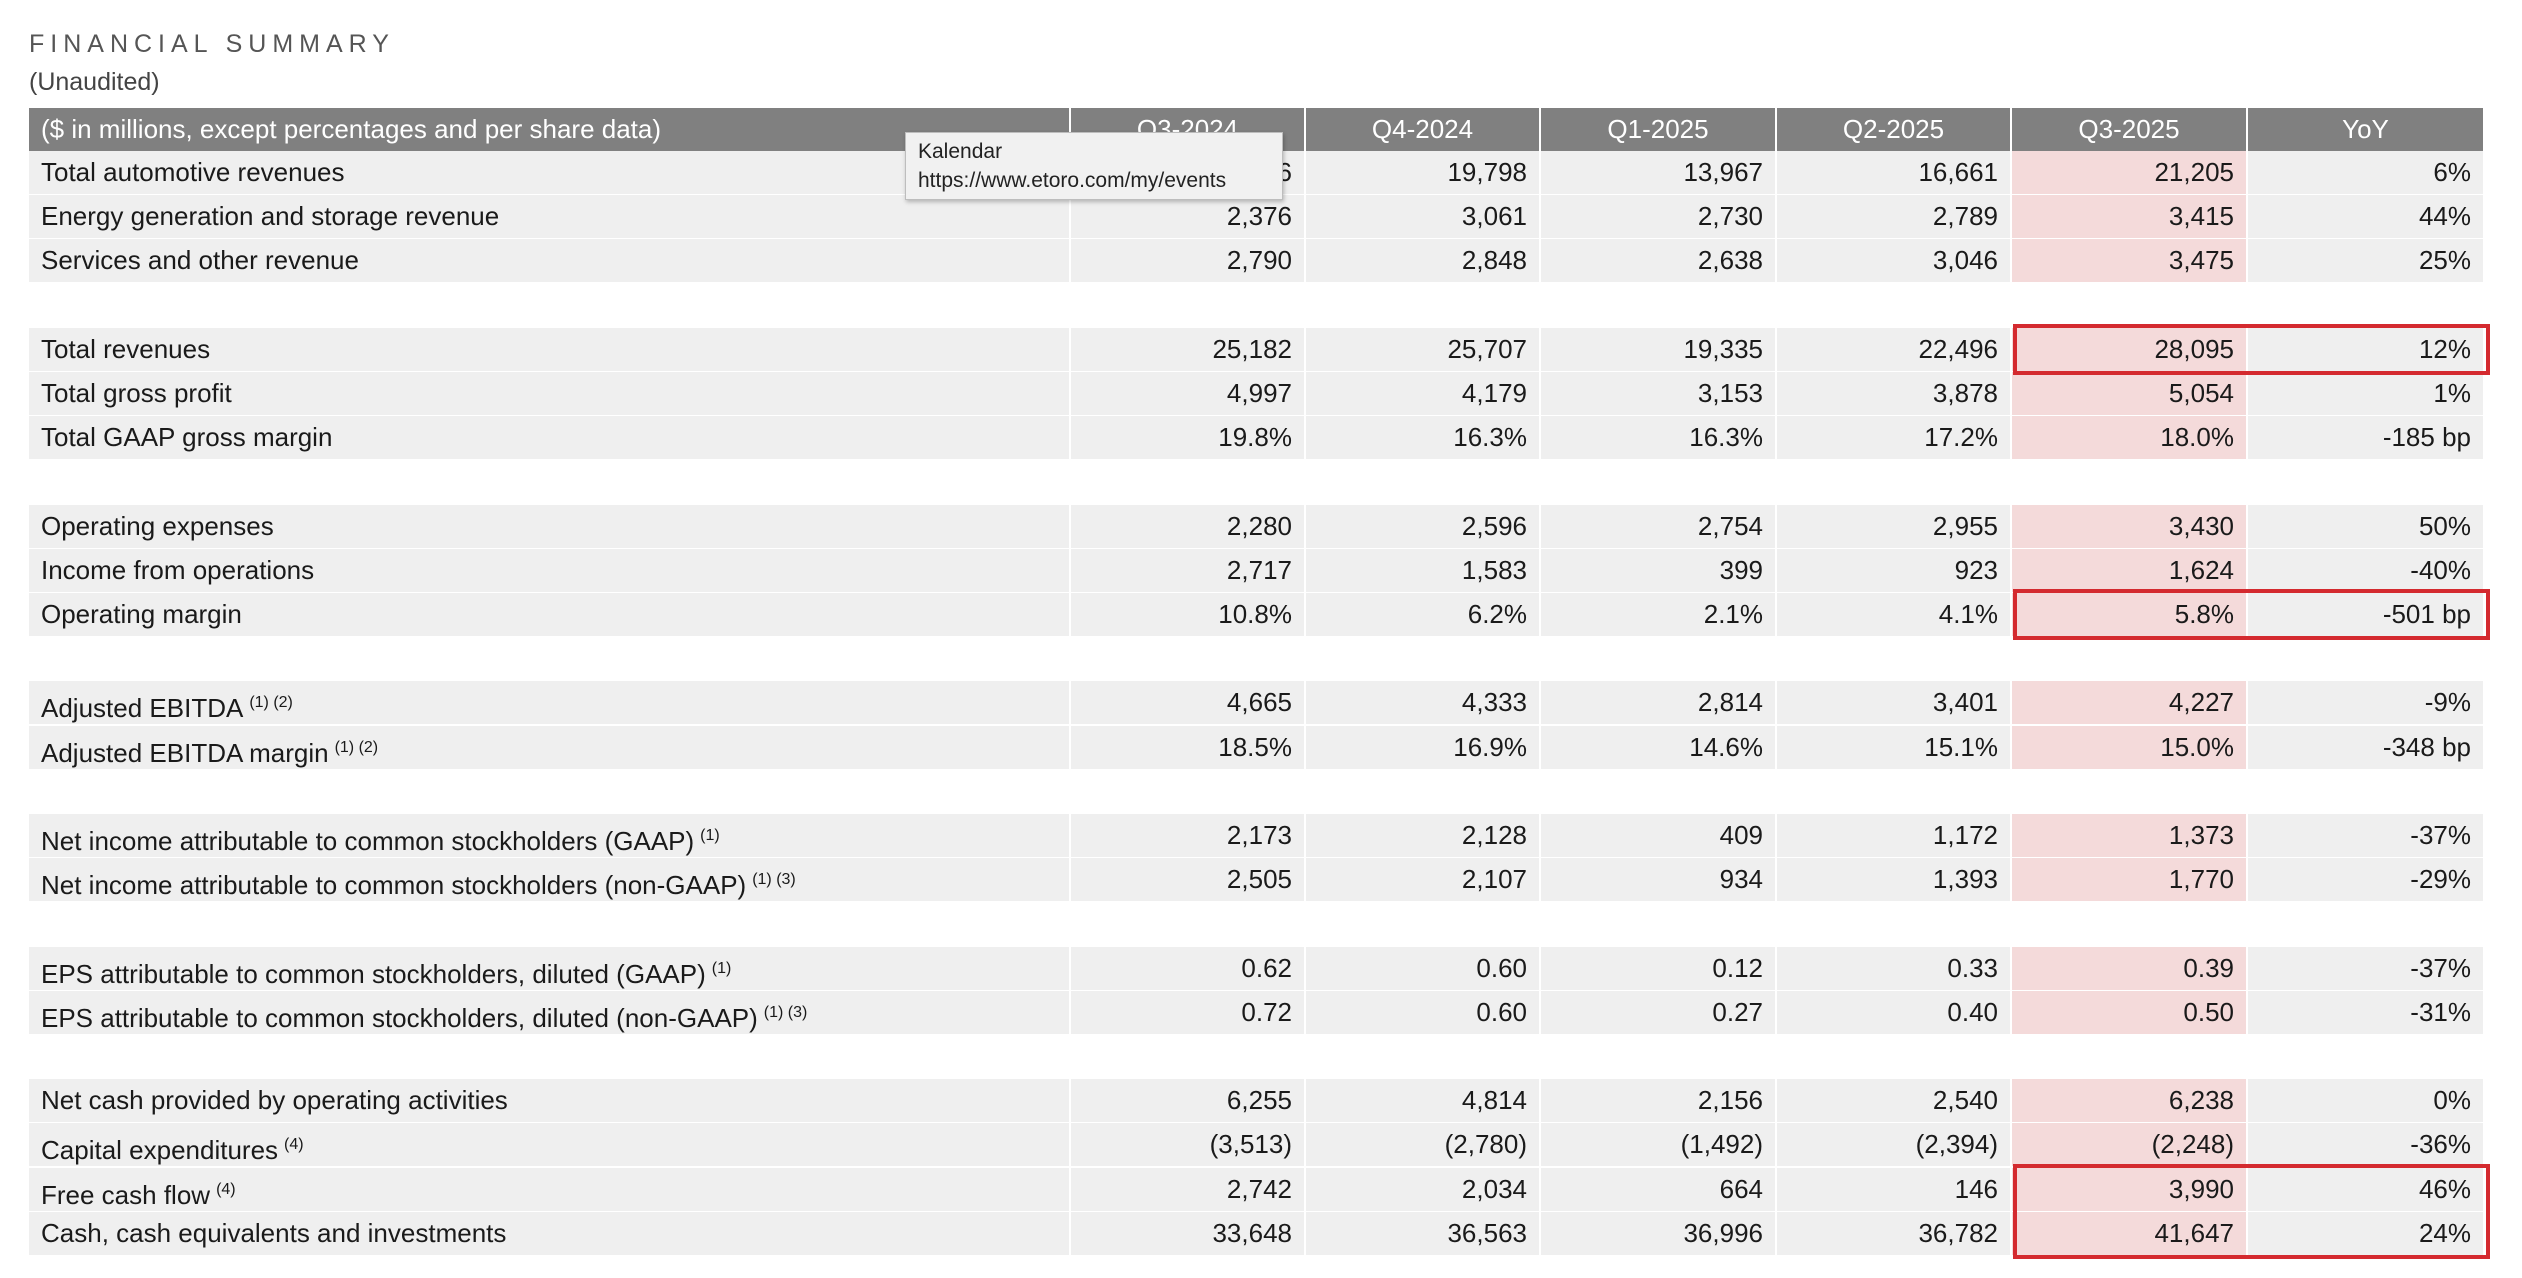 The width and height of the screenshot is (2522, 1278). I want to click on value-cell: 12%, so click(2365, 349).